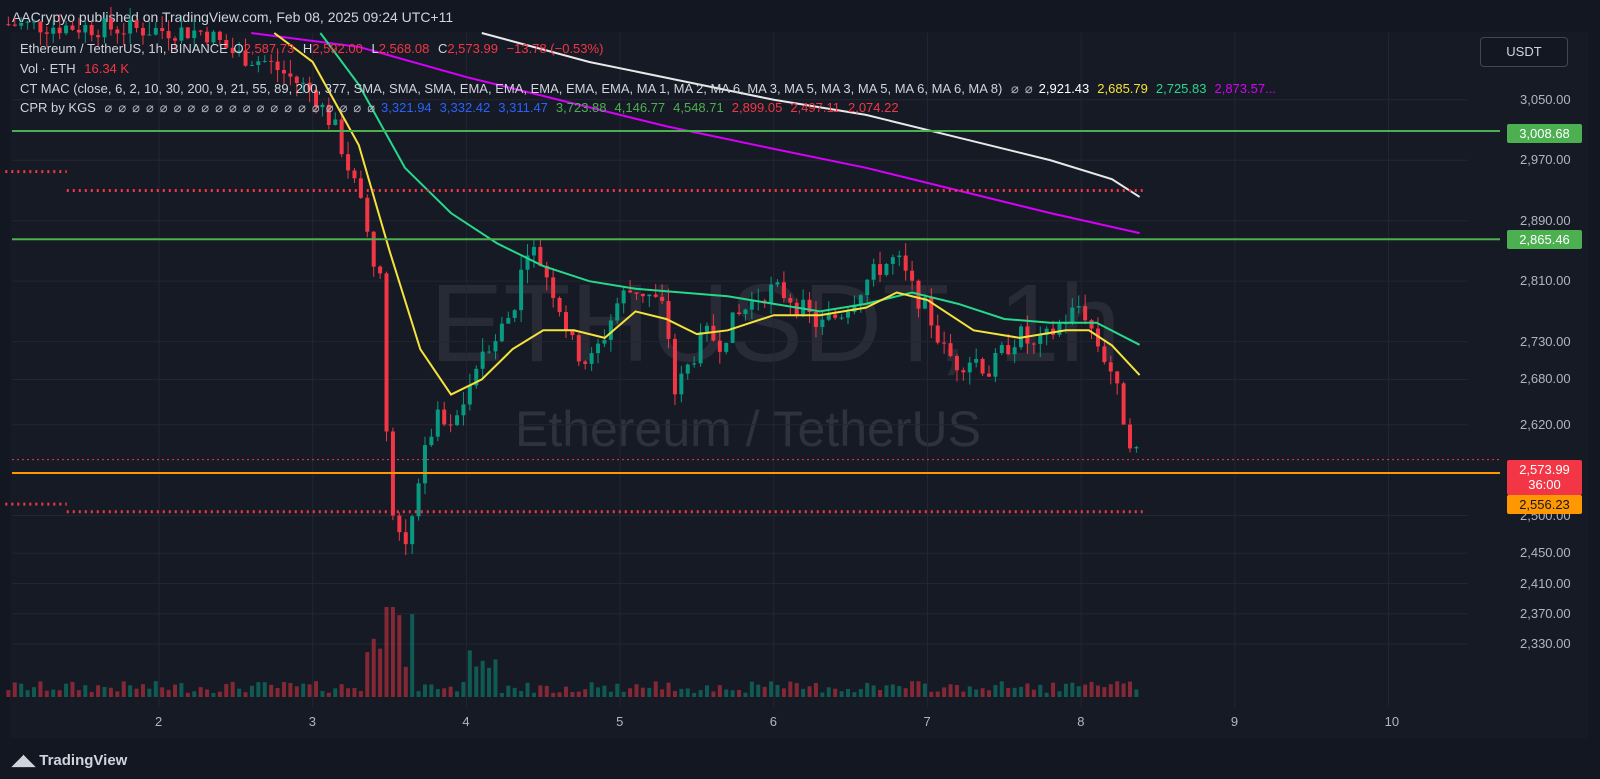  I want to click on close-value: 2,573.99, so click(472, 48).